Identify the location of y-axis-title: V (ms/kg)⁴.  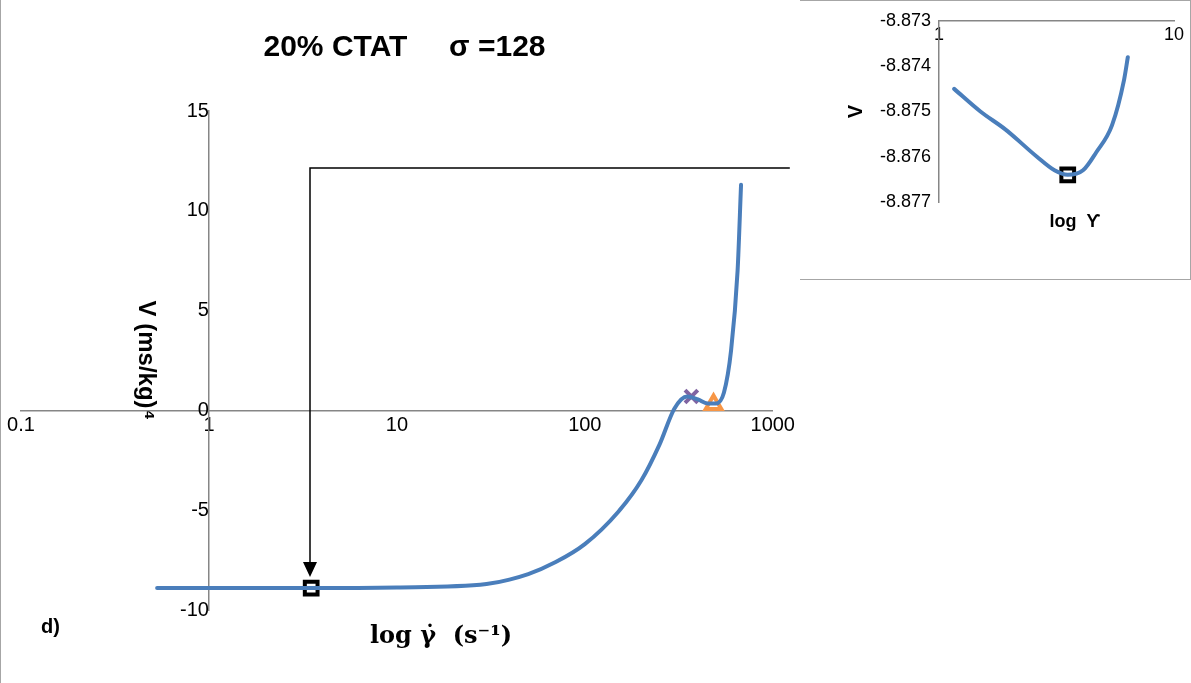
(148, 360).